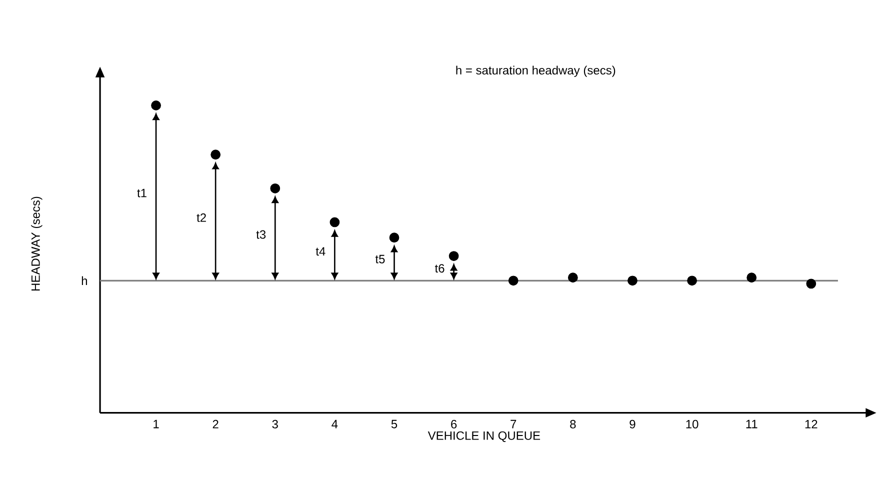 The image size is (879, 482). Describe the element at coordinates (156, 424) in the screenshot. I see `x-tick-label: 1` at that location.